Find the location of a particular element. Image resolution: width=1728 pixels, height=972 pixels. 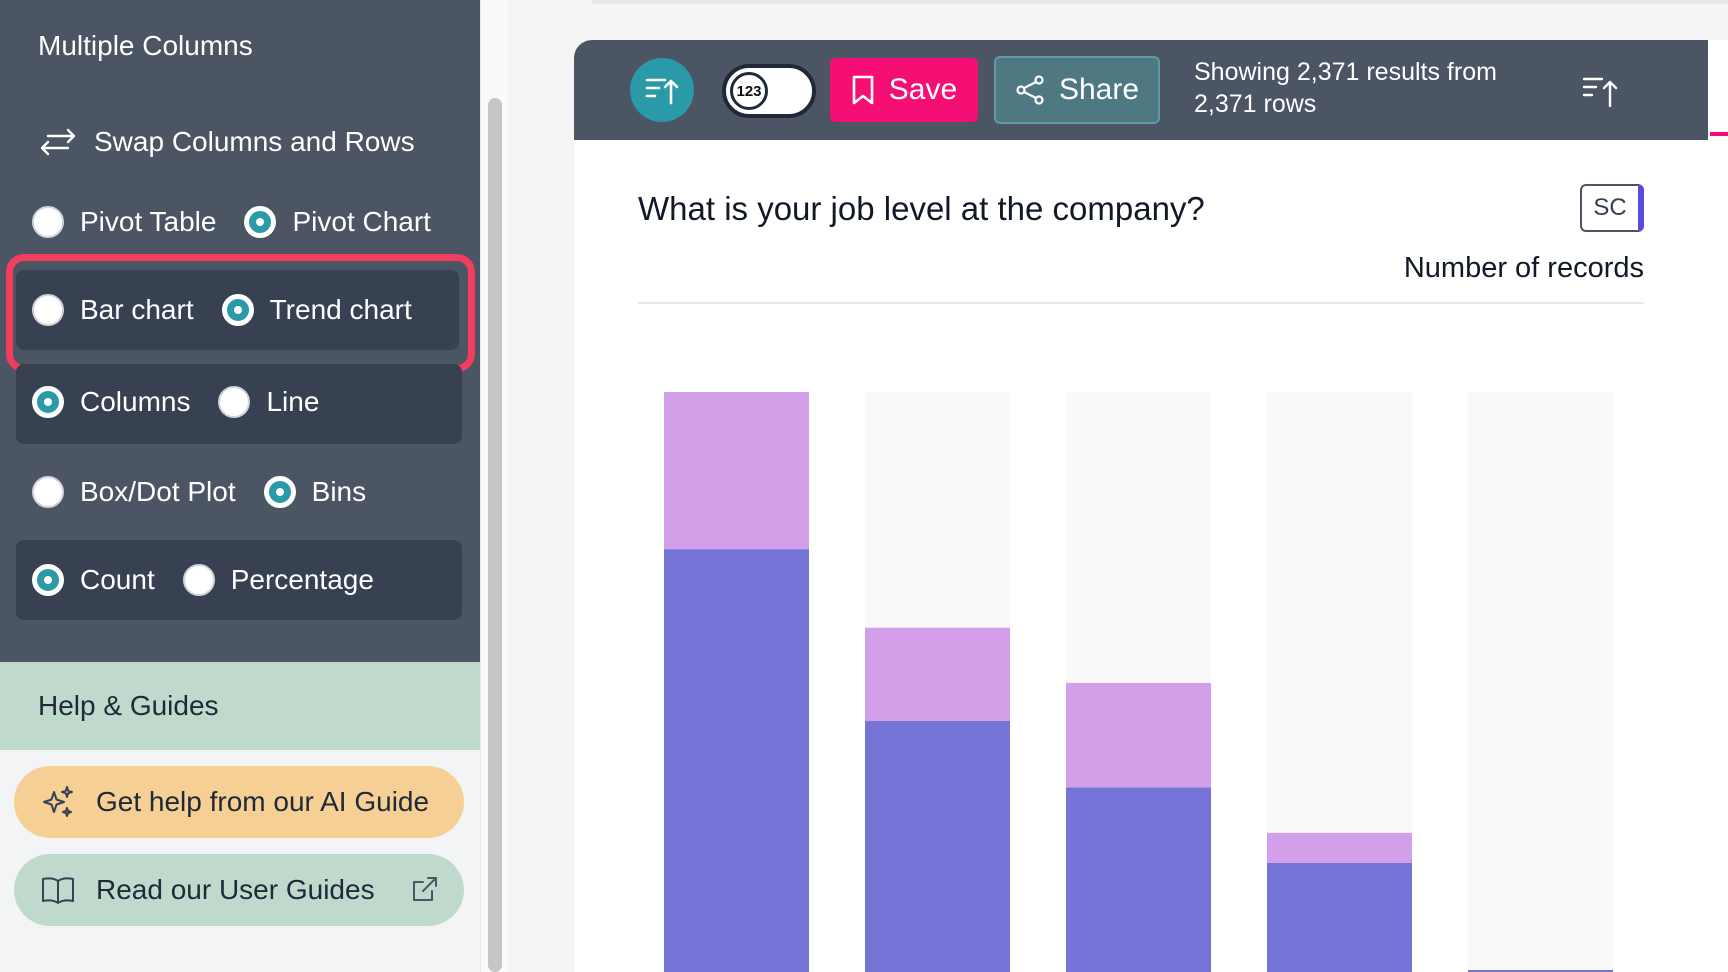

count-option: Count is located at coordinates (93, 580).